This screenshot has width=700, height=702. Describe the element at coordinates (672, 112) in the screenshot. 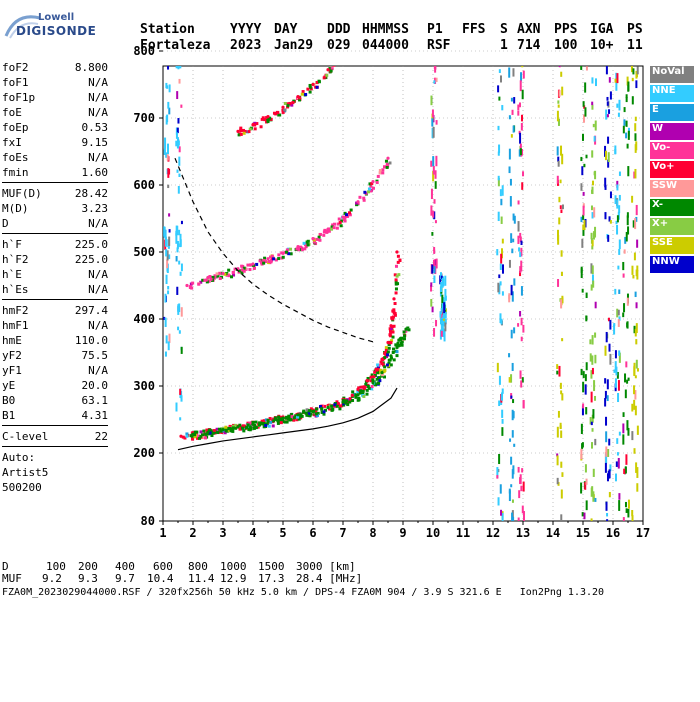

I see `legend-item-e: E` at that location.